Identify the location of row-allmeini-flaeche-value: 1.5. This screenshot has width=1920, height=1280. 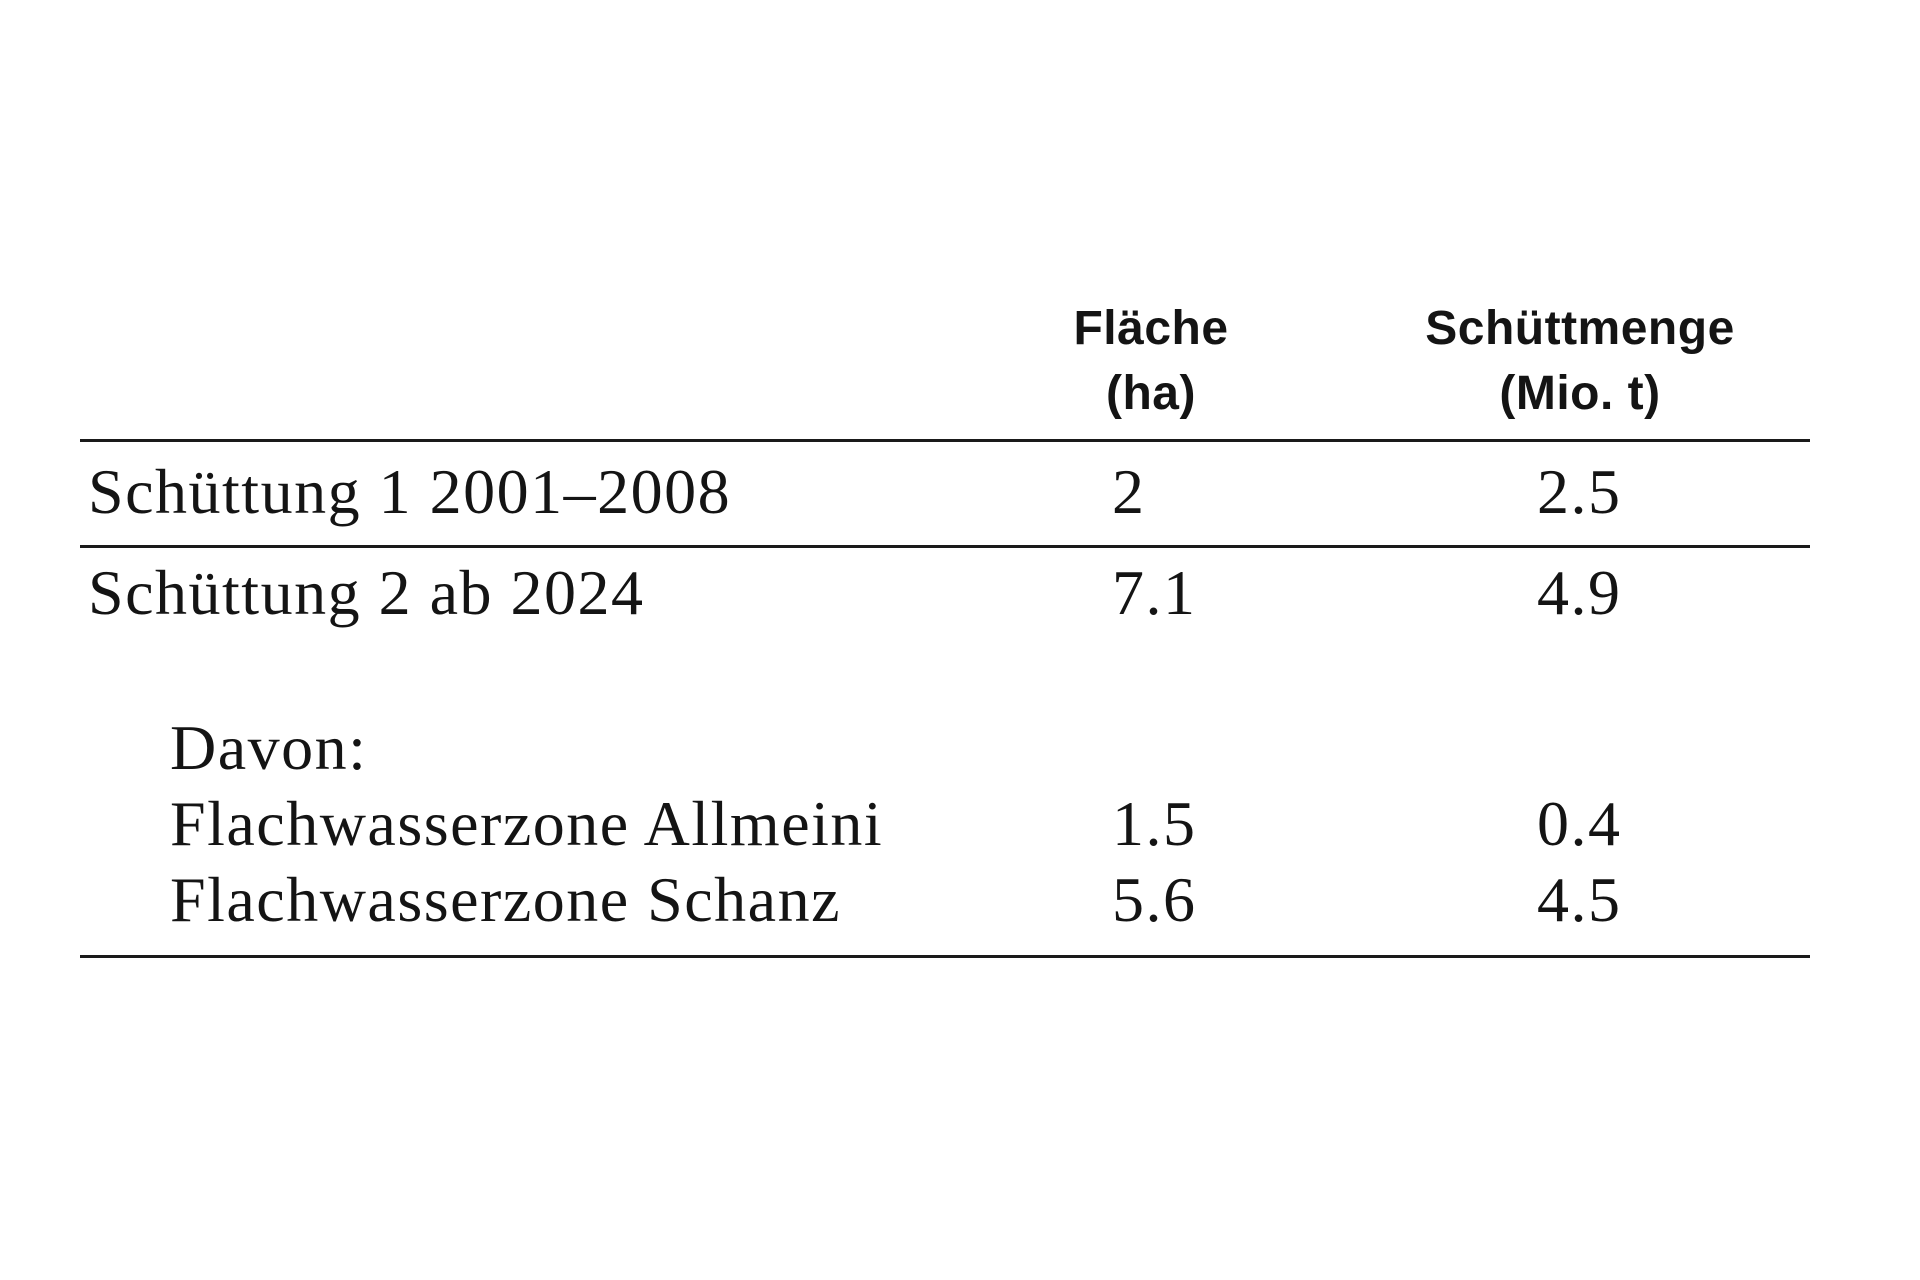
(1154, 823).